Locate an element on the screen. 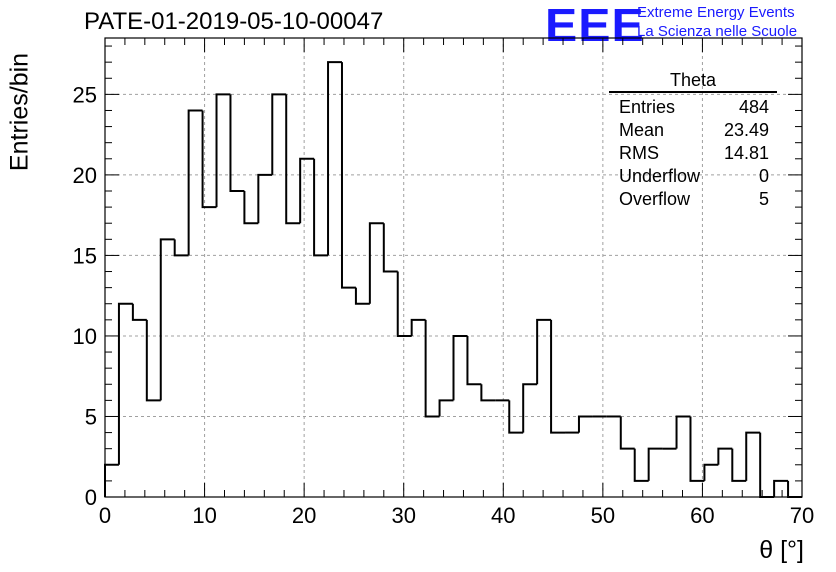 This screenshot has height=572, width=836. x-tick-label: 60 is located at coordinates (702, 515).